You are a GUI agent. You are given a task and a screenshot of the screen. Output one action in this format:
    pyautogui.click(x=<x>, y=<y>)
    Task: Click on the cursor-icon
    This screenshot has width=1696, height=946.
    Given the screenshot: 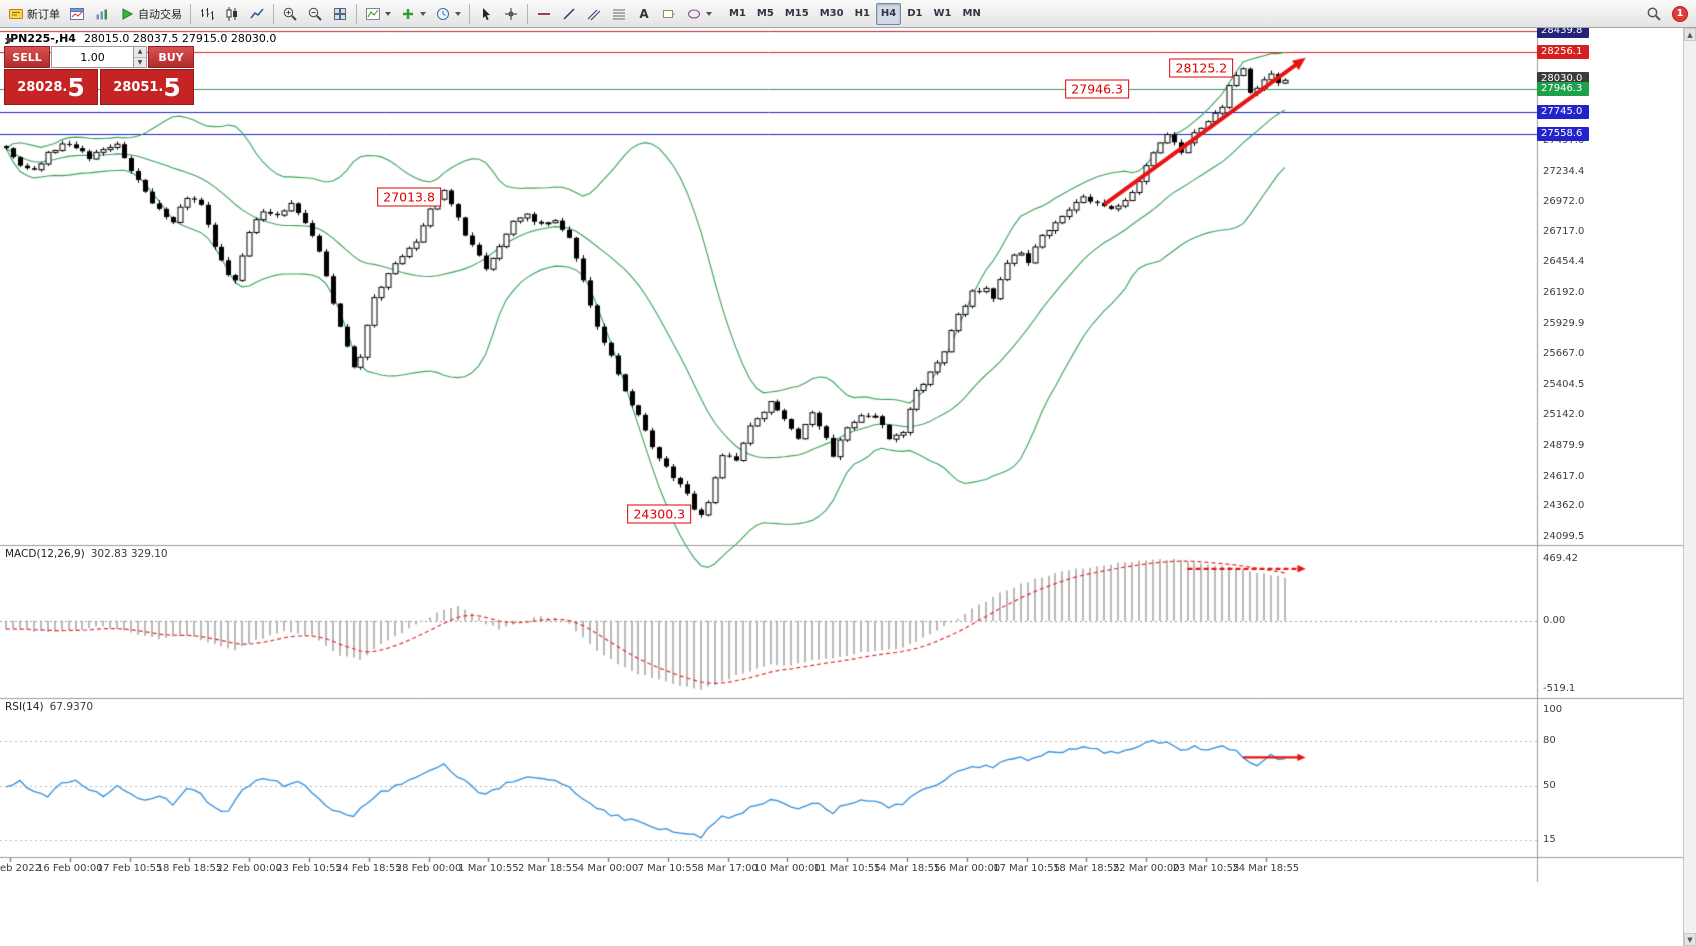 What is the action you would take?
    pyautogui.click(x=486, y=14)
    